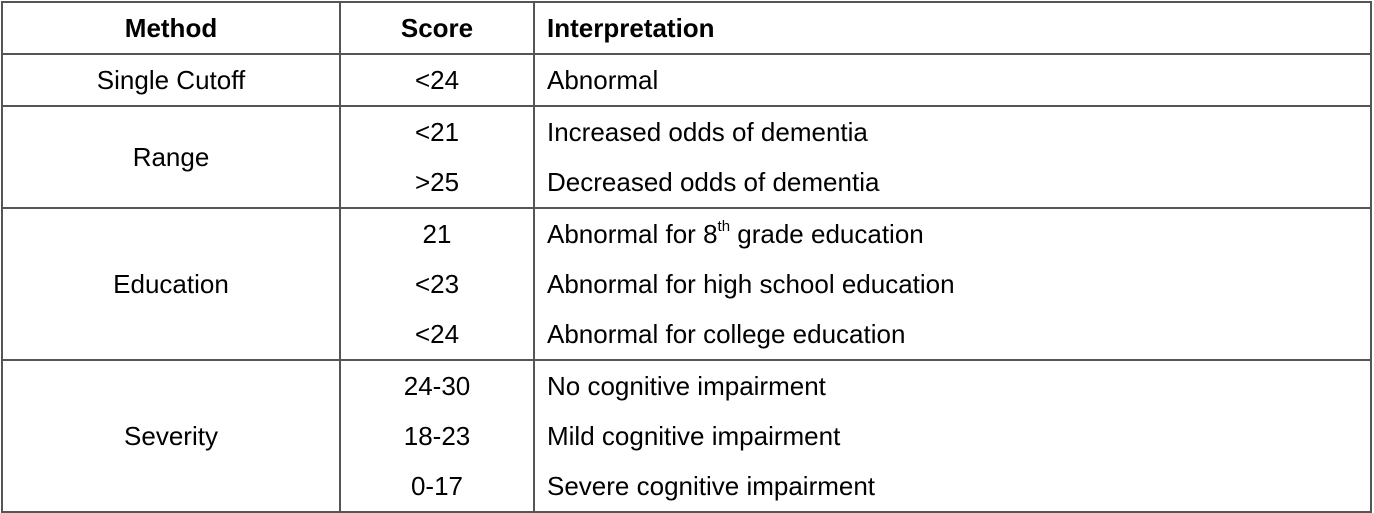  I want to click on header-row: Method Score Interpretation, so click(686, 28).